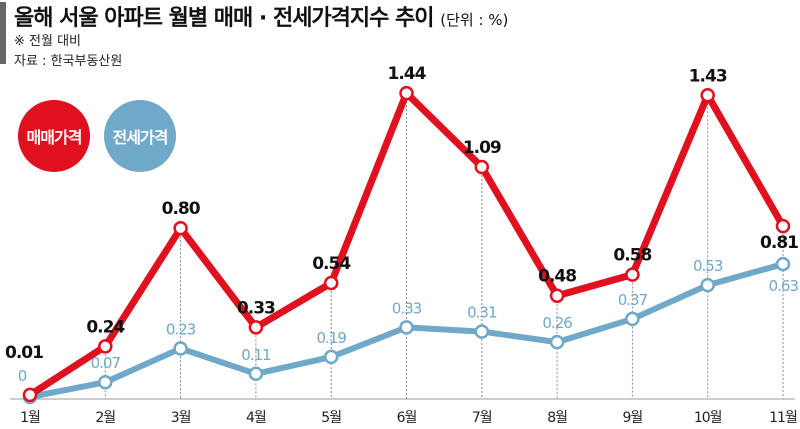 This screenshot has width=800, height=429. I want to click on jeonse-data-label: 0.26, so click(557, 323).